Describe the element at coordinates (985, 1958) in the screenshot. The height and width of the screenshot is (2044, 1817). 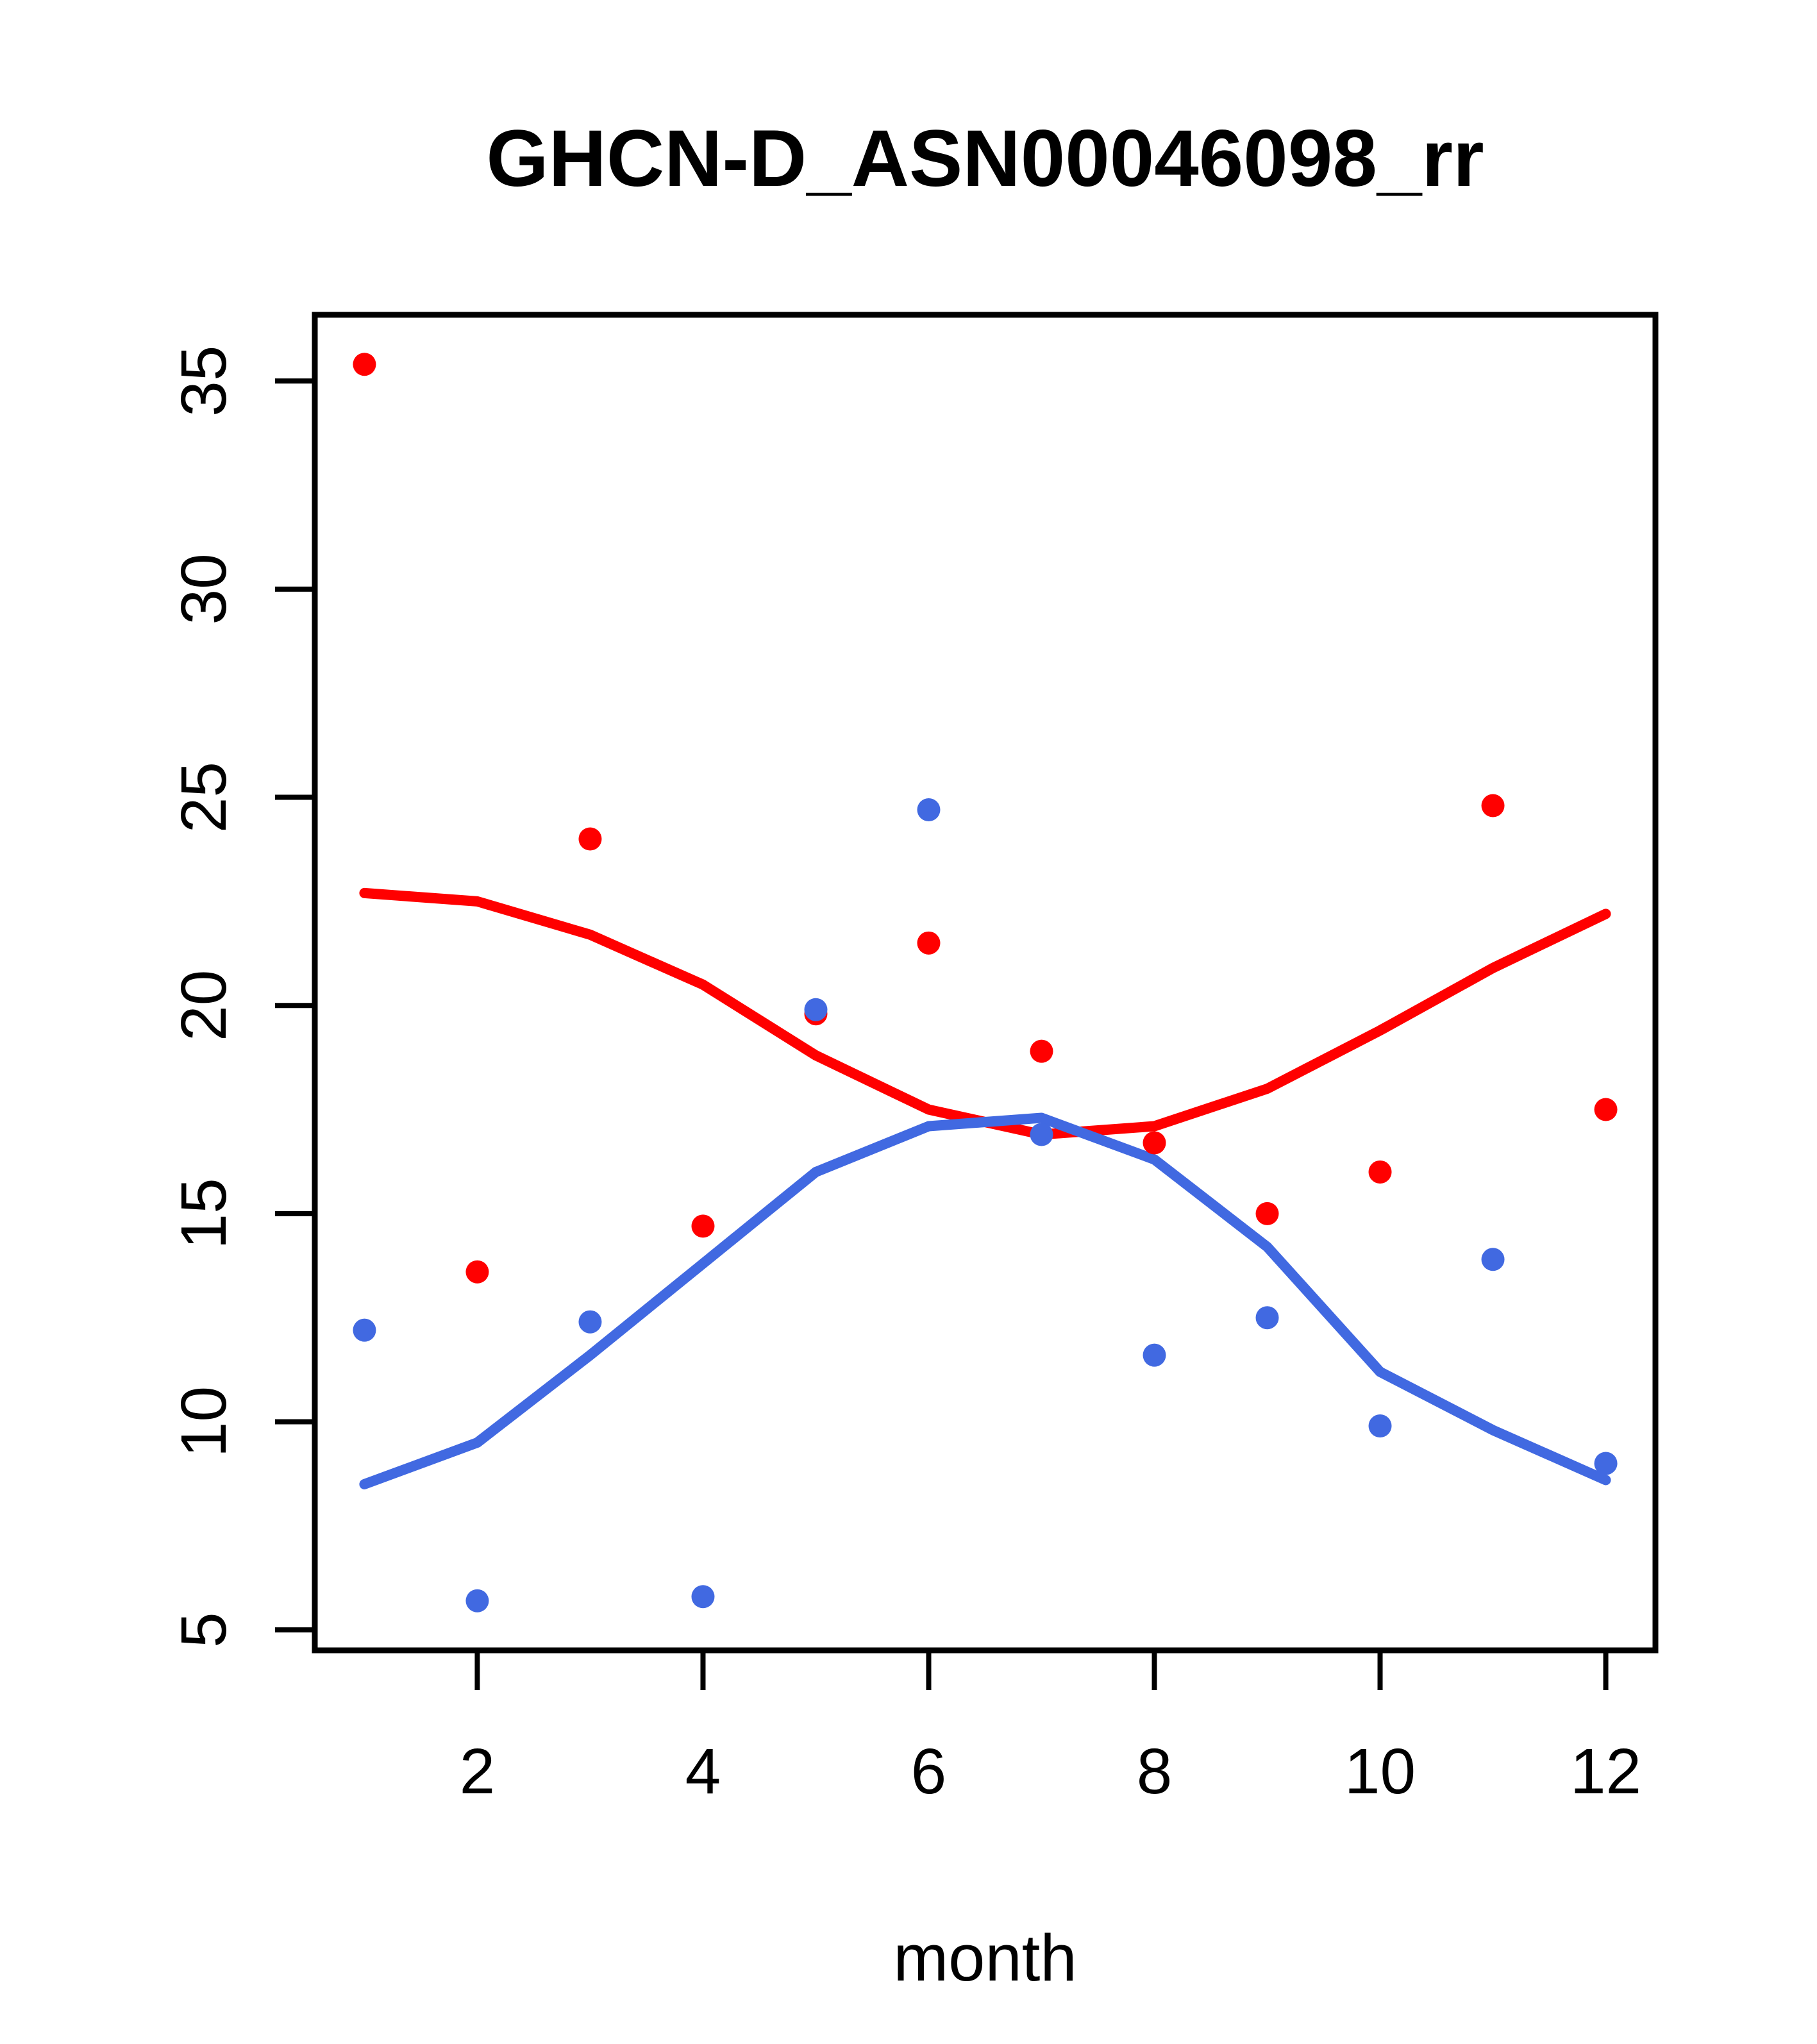
I see `x-axis-label: month` at that location.